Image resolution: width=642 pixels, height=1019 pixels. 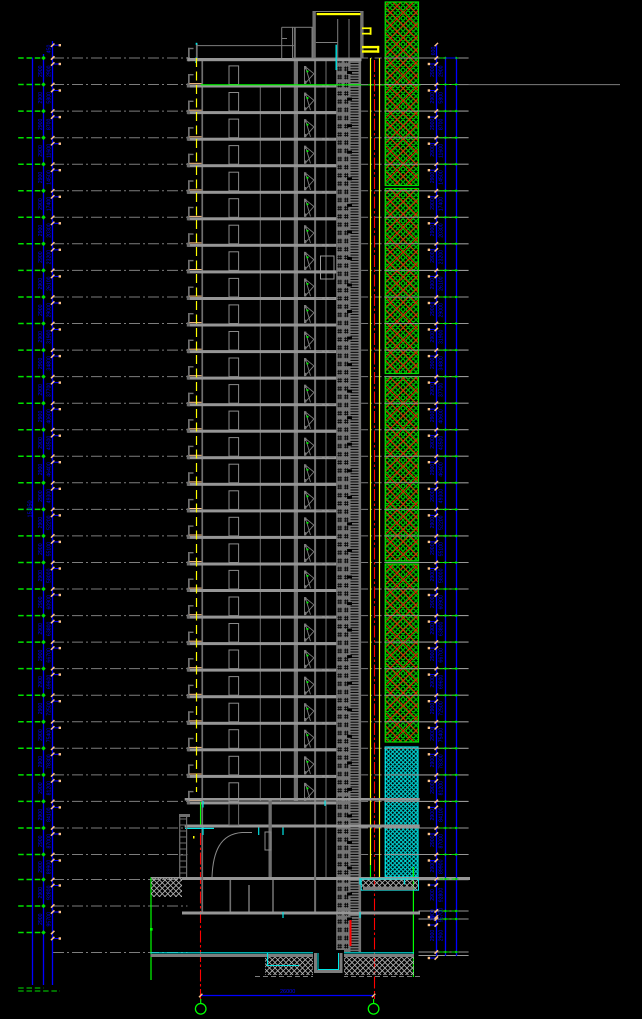 I want to click on svg-text: 15.050, so click(x=31, y=508).